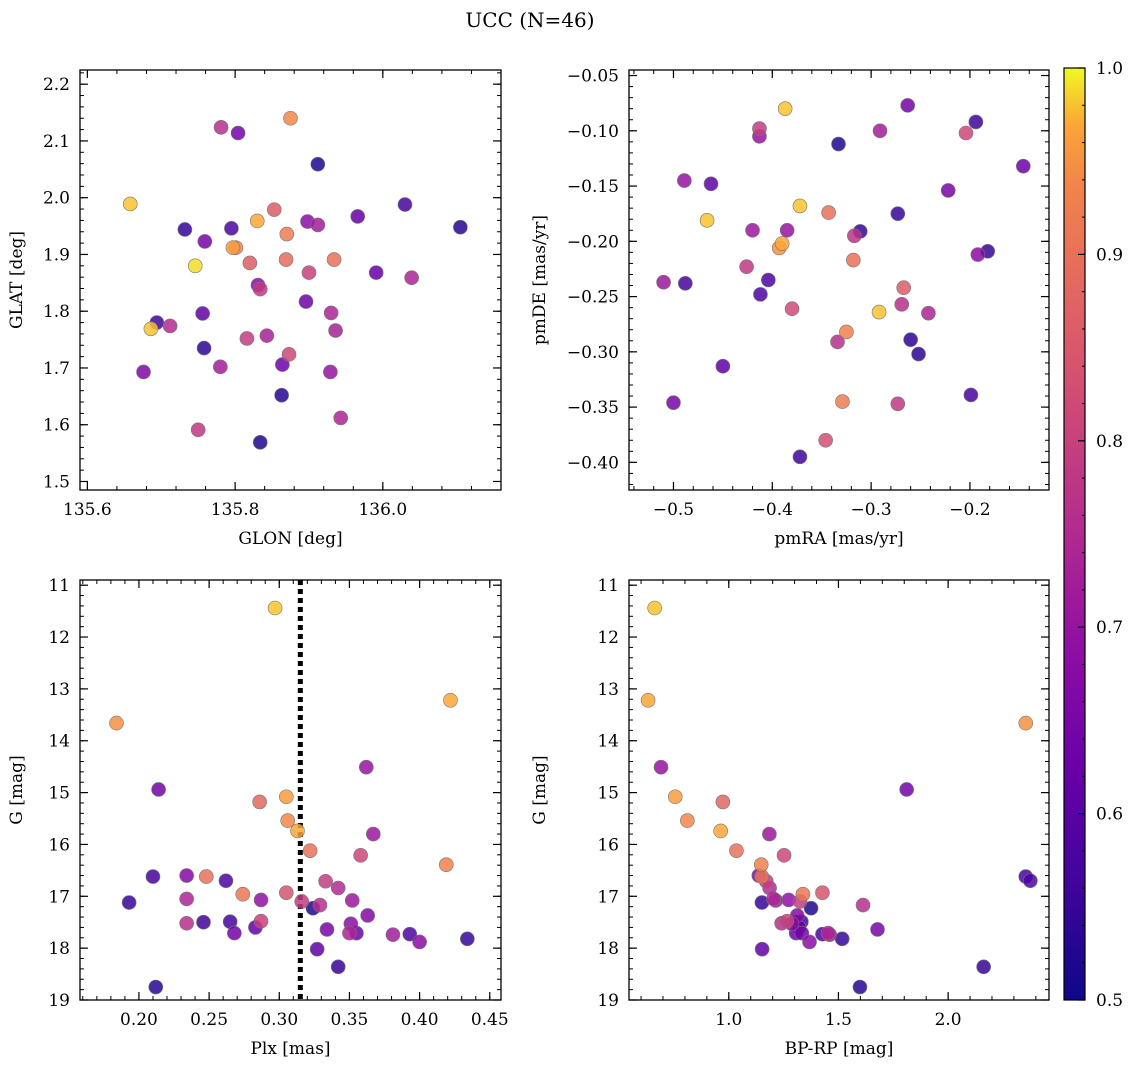 Image resolution: width=1136 pixels, height=1067 pixels. I want to click on x-tick-label: 1.5, so click(838, 1020).